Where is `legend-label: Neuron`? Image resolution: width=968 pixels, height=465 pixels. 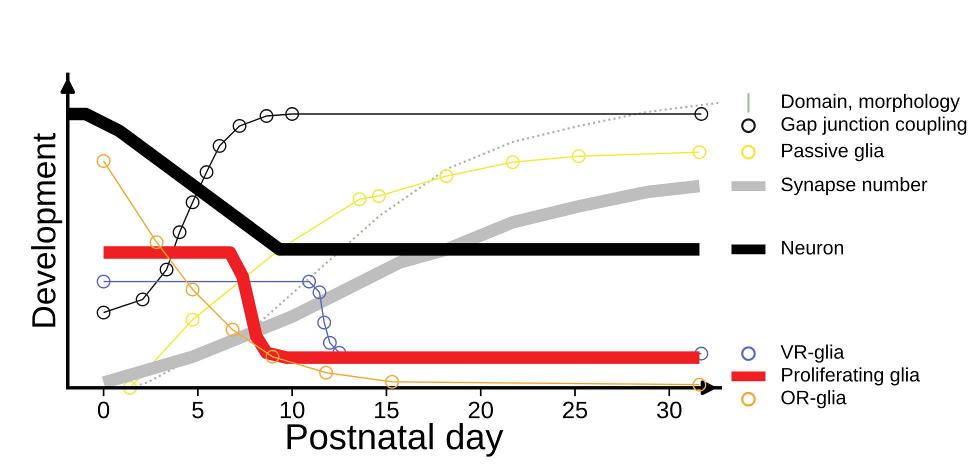
legend-label: Neuron is located at coordinates (813, 247).